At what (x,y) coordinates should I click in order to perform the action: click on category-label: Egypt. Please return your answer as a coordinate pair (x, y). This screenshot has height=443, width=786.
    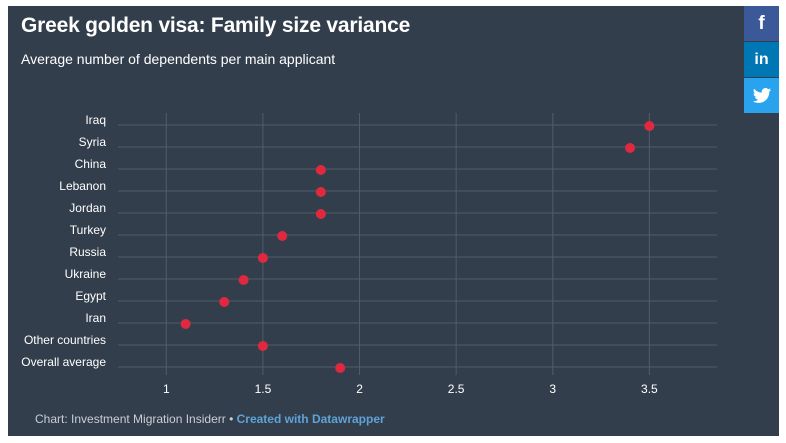
    Looking at the image, I should click on (90, 296).